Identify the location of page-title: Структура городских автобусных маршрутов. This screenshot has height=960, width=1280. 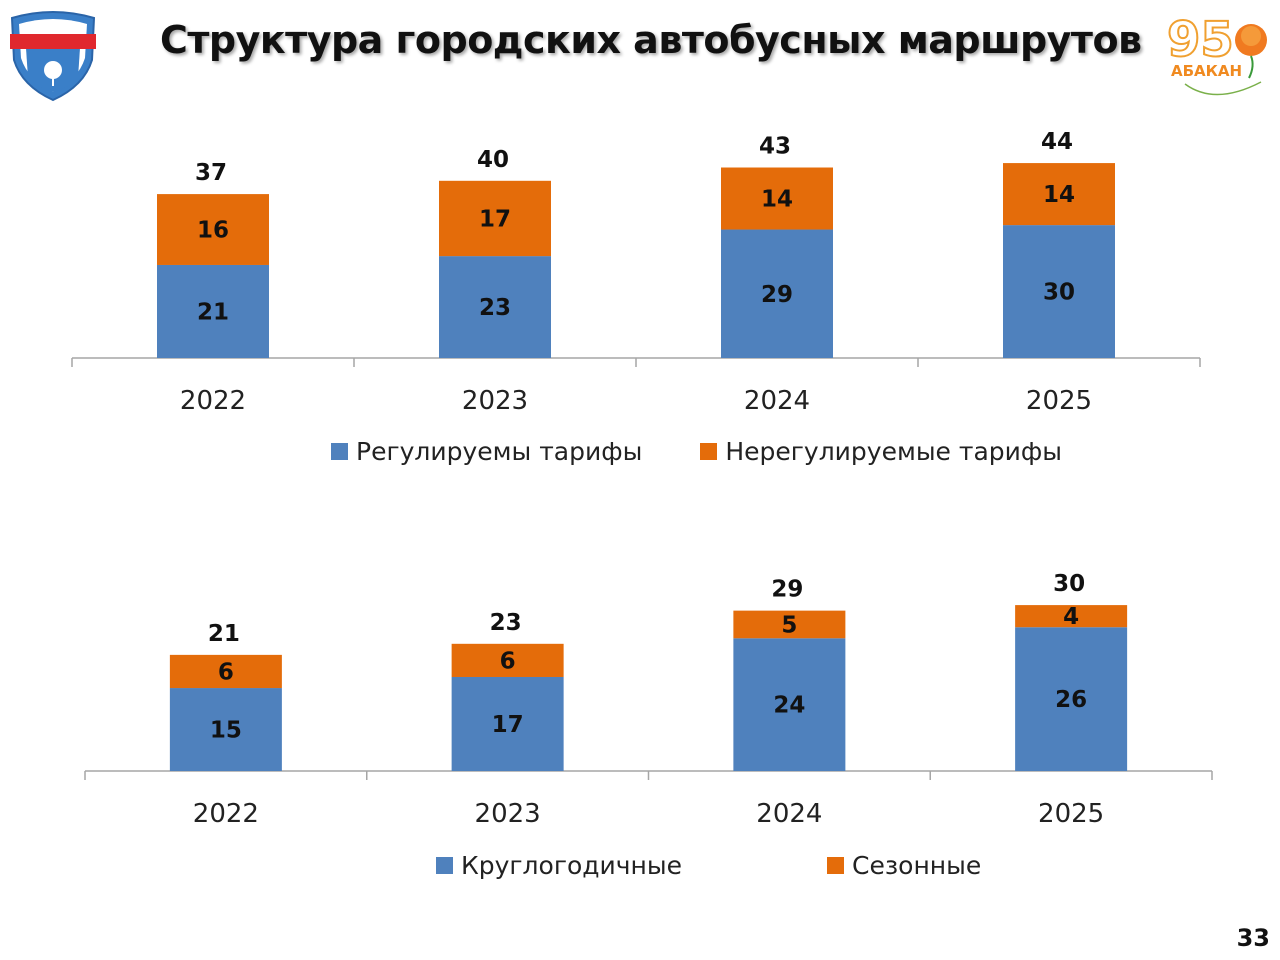
(651, 40).